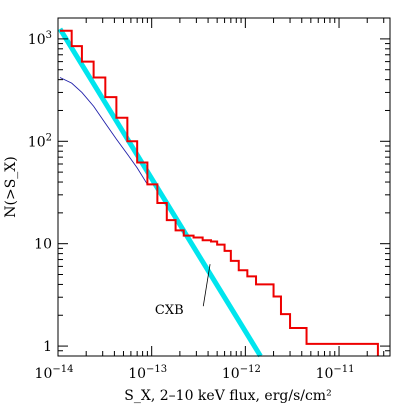 This screenshot has height=415, width=415. What do you see at coordinates (241, 373) in the screenshot?
I see `x-tick-label: 10−12` at bounding box center [241, 373].